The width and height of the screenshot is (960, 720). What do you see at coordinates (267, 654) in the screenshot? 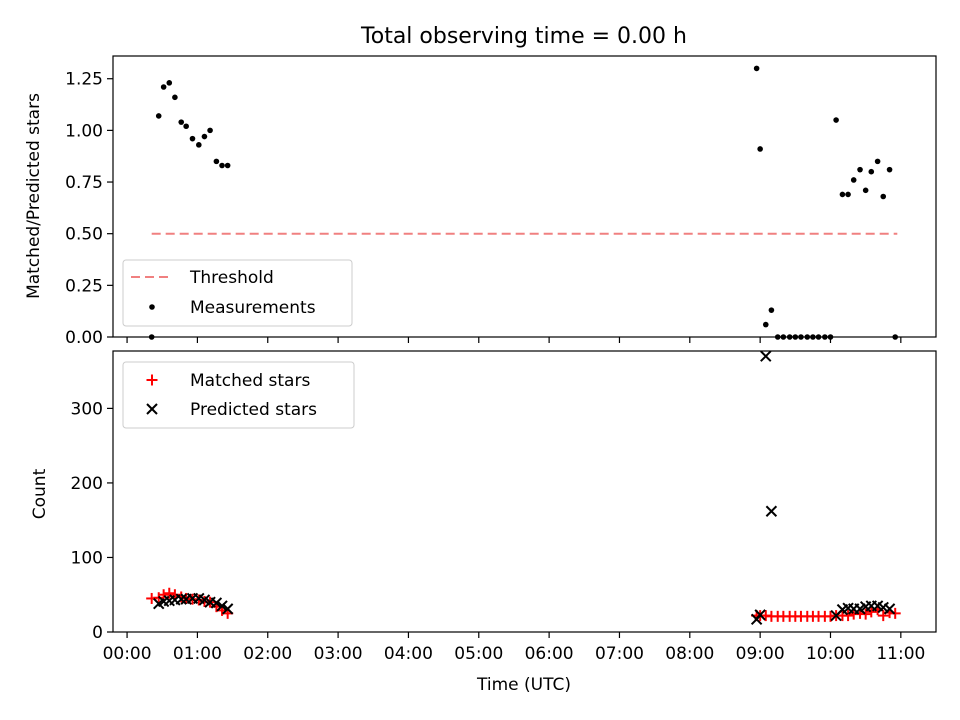
I see `x-tick-label: 02:00` at bounding box center [267, 654].